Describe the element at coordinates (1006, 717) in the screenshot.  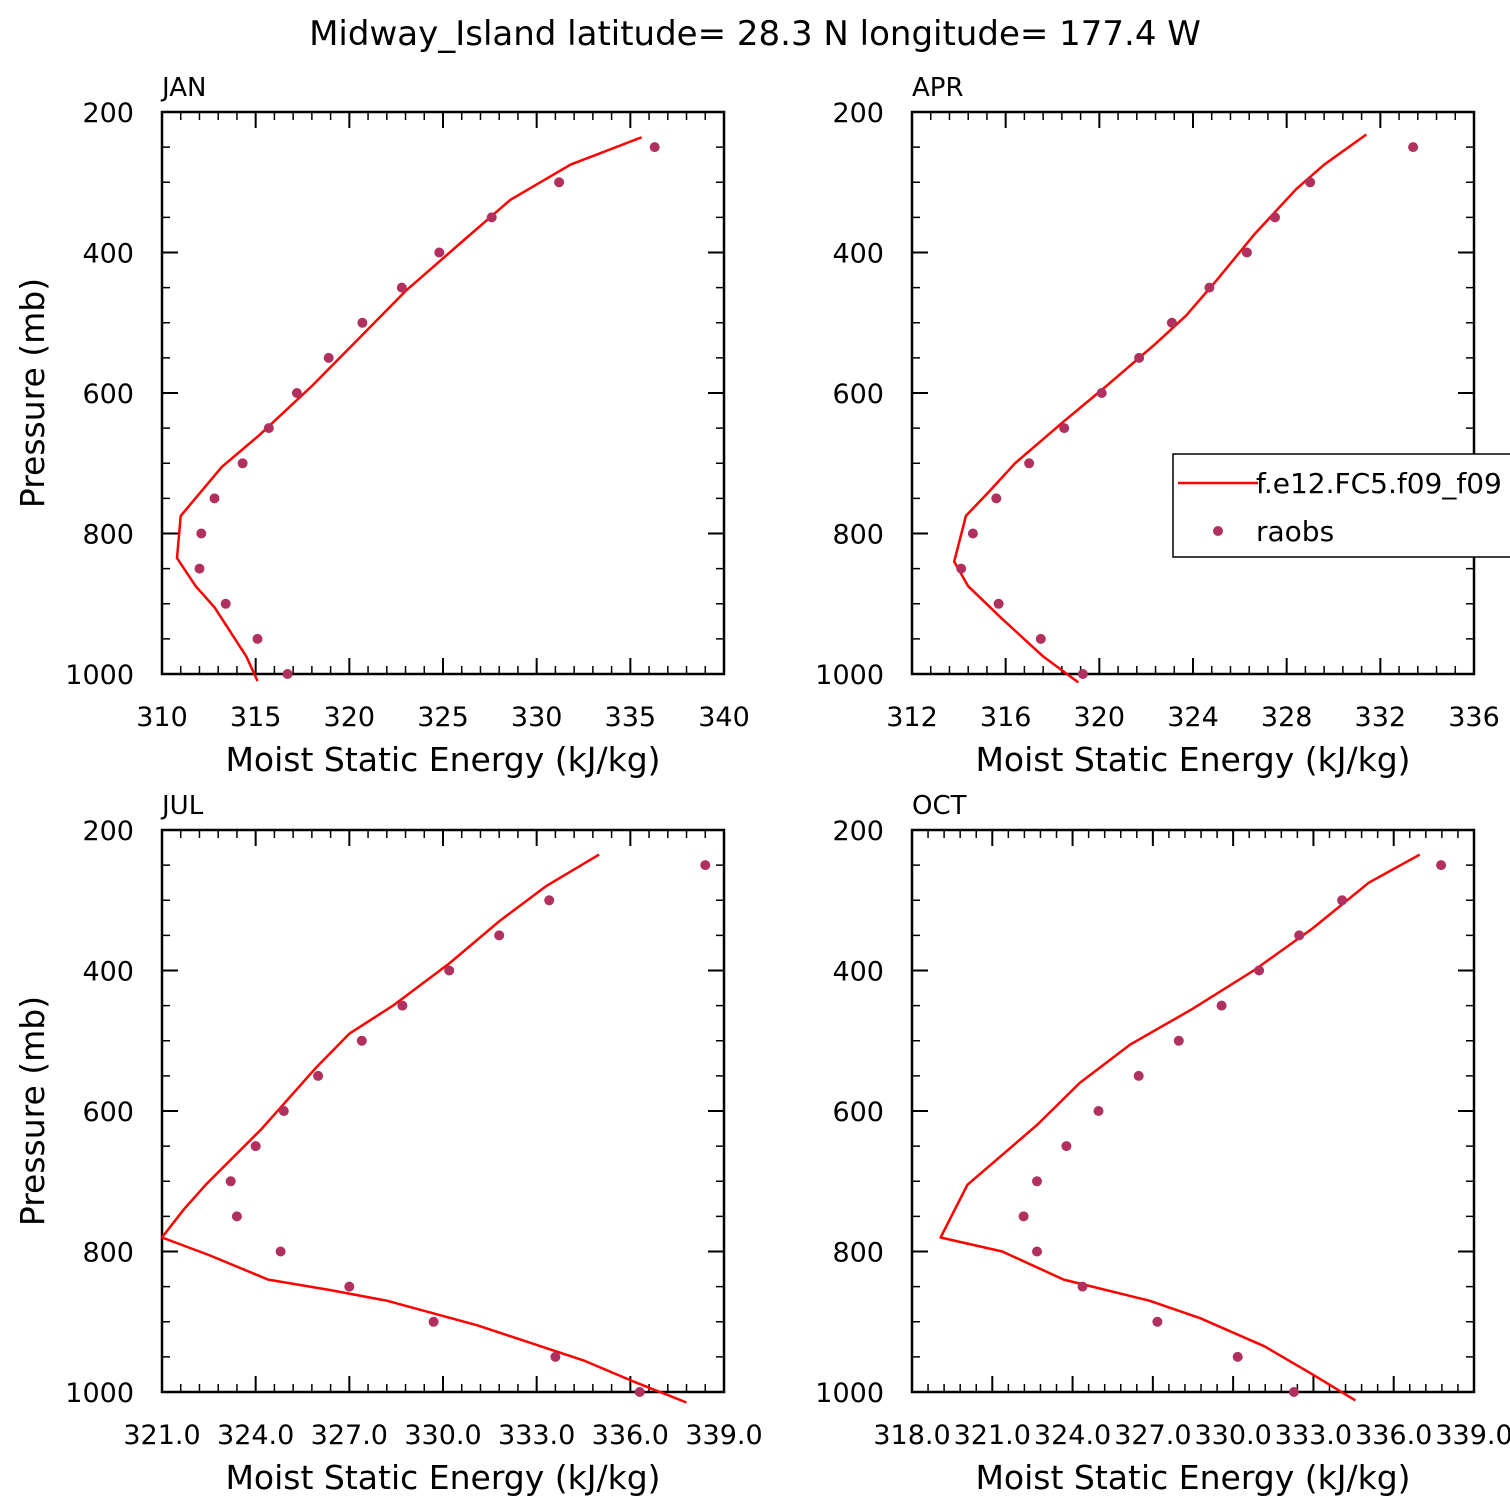
I see `panel-1-x-tick-label: 316` at that location.